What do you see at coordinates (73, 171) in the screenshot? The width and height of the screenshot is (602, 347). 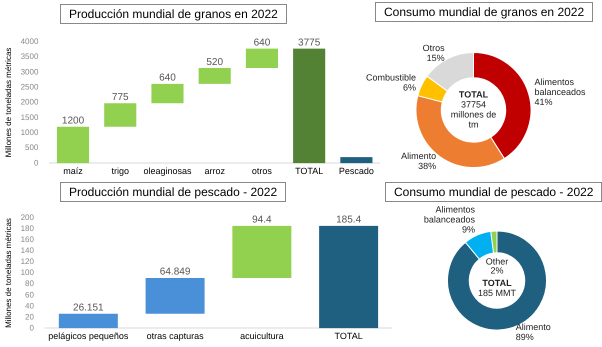 I see `x-tick-label: maíz` at bounding box center [73, 171].